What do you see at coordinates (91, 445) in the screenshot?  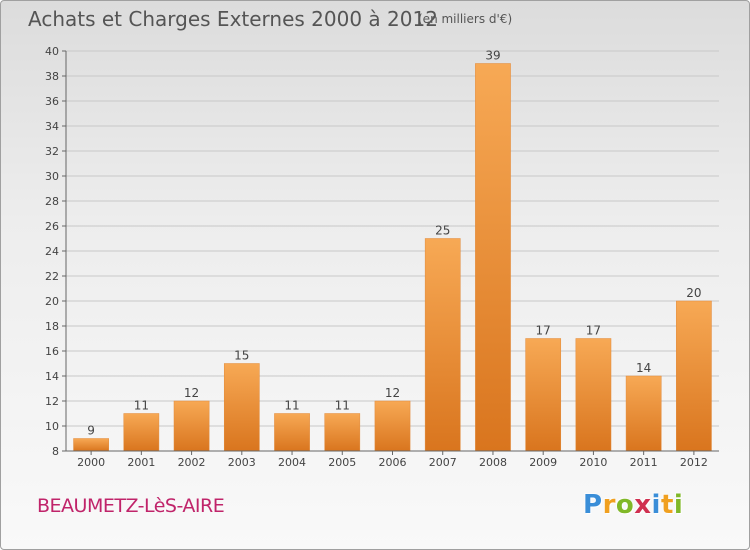 I see `bar-2000` at bounding box center [91, 445].